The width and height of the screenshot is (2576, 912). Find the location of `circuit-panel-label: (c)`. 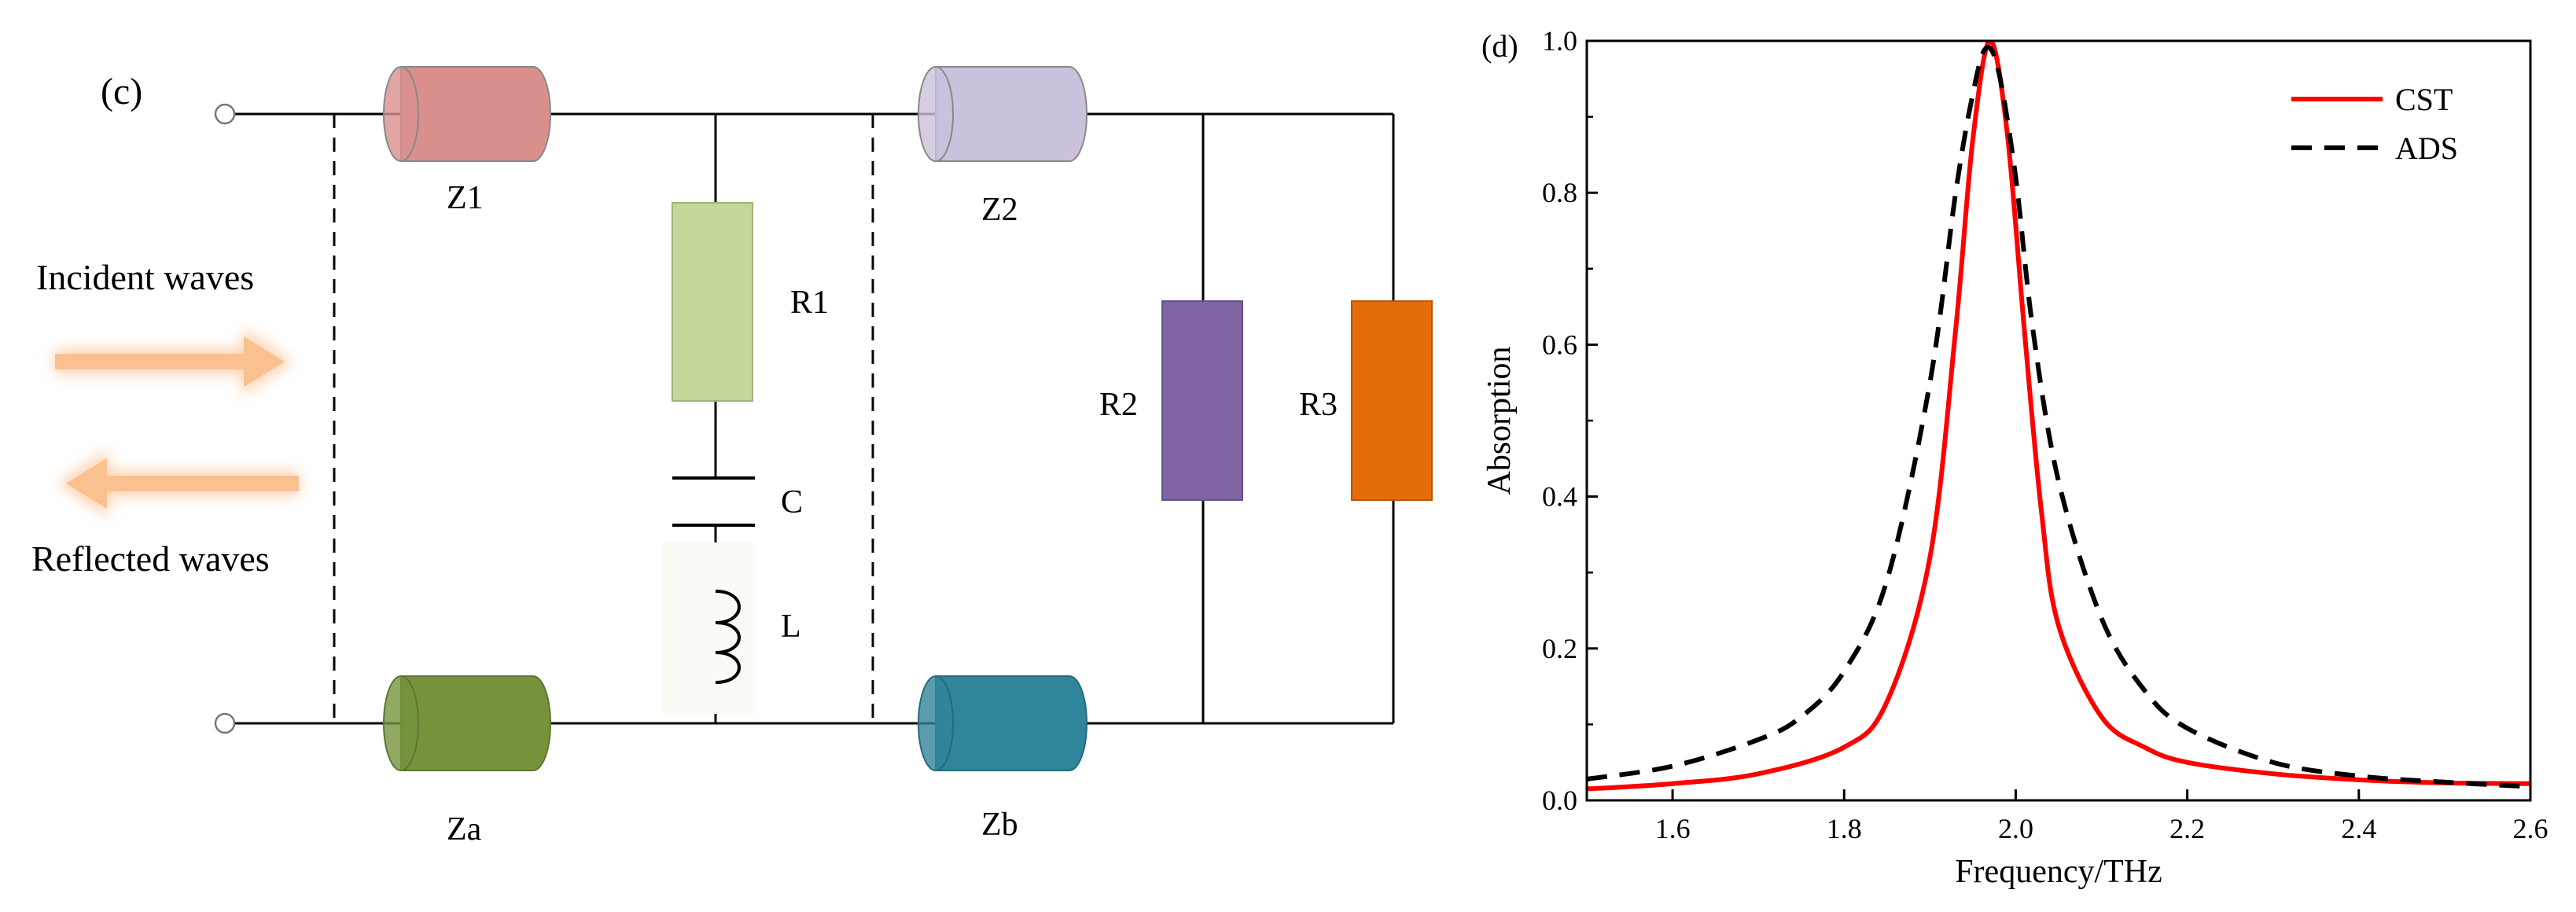

circuit-panel-label: (c) is located at coordinates (121, 91).